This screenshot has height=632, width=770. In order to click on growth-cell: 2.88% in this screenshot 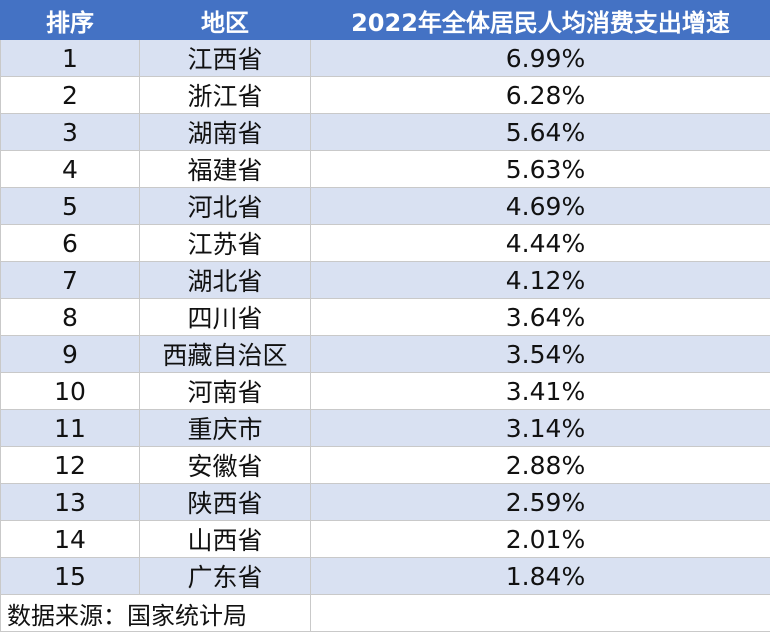, I will do `click(540, 465)`.